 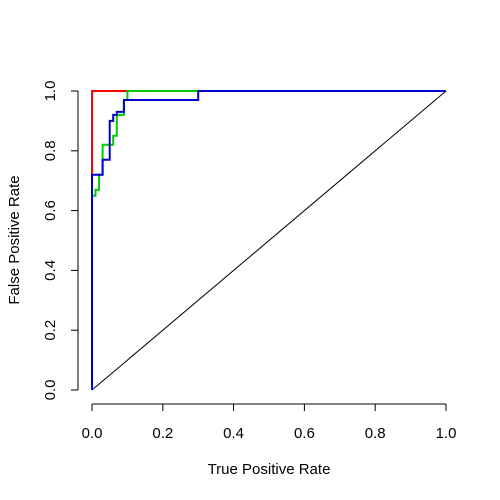 What do you see at coordinates (14, 239) in the screenshot?
I see `y-axis-title: False Positive Rate` at bounding box center [14, 239].